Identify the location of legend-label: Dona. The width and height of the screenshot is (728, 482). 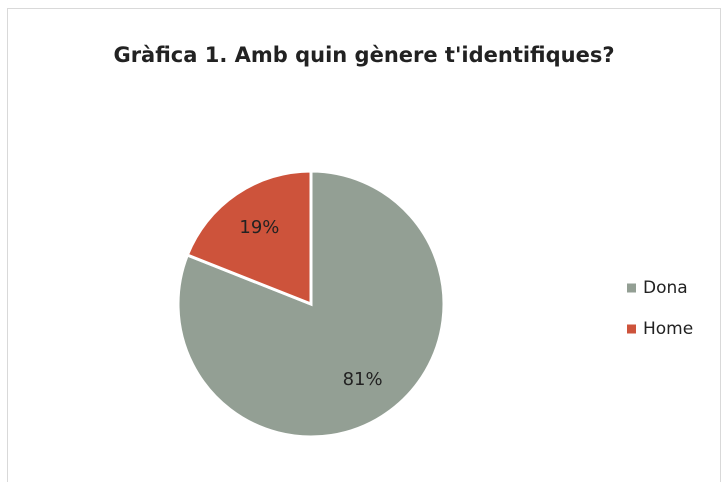
(665, 288).